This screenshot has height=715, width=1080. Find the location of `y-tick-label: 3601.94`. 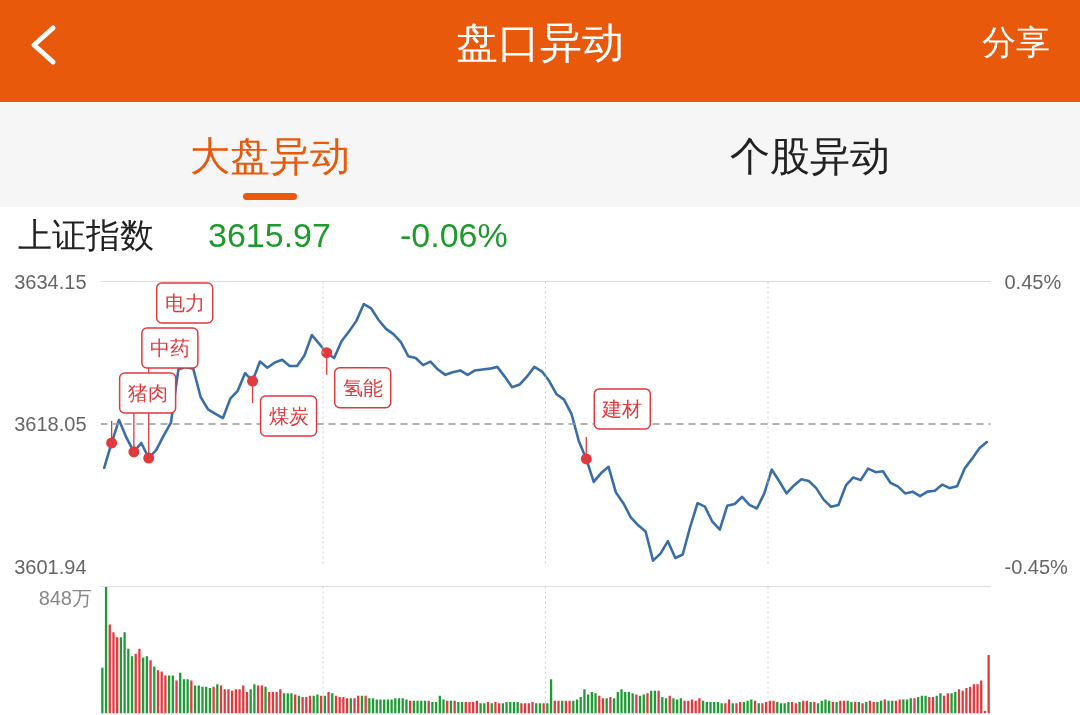

y-tick-label: 3601.94 is located at coordinates (50, 566).